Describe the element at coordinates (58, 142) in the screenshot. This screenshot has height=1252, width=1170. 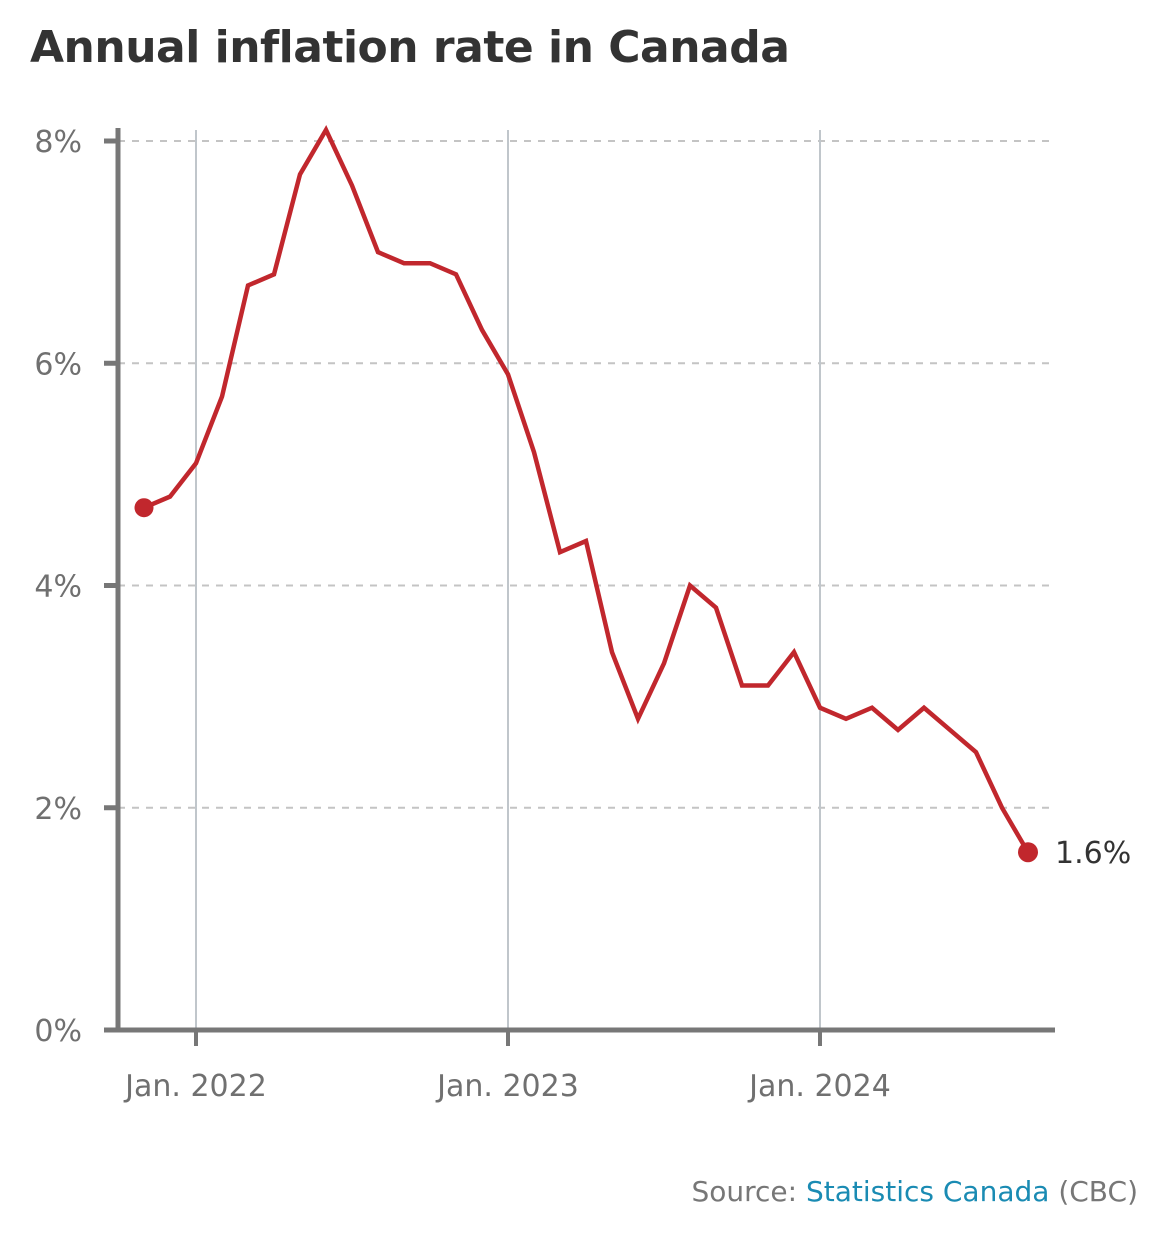
I see `y-tick-label: 8%` at that location.